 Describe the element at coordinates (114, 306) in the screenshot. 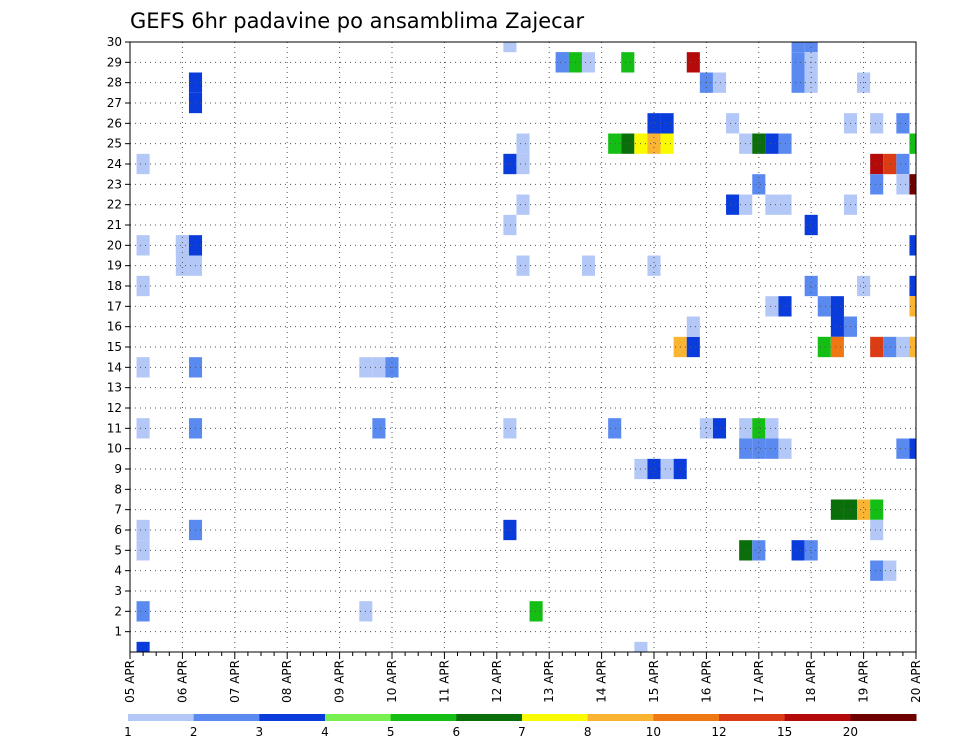

I see `y-tick-label: 17` at that location.